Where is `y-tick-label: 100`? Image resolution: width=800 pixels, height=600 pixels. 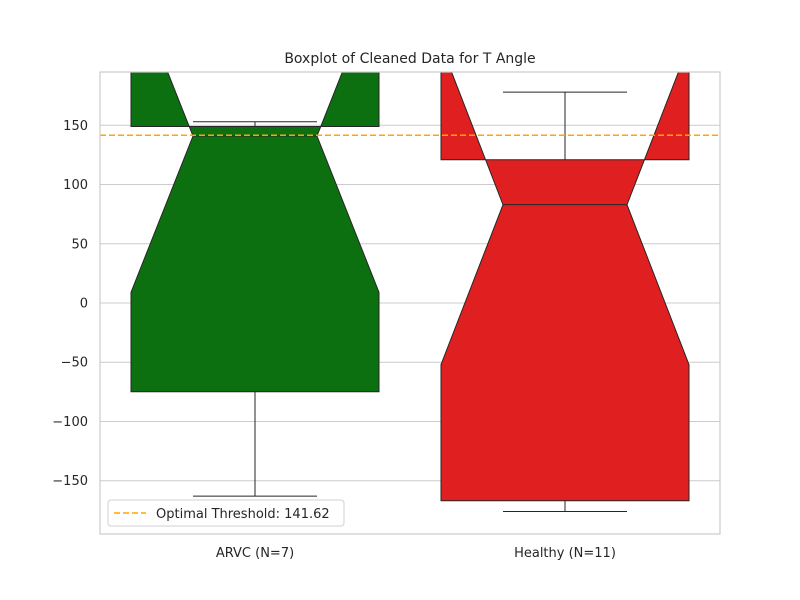
y-tick-label: 100 is located at coordinates (75, 185).